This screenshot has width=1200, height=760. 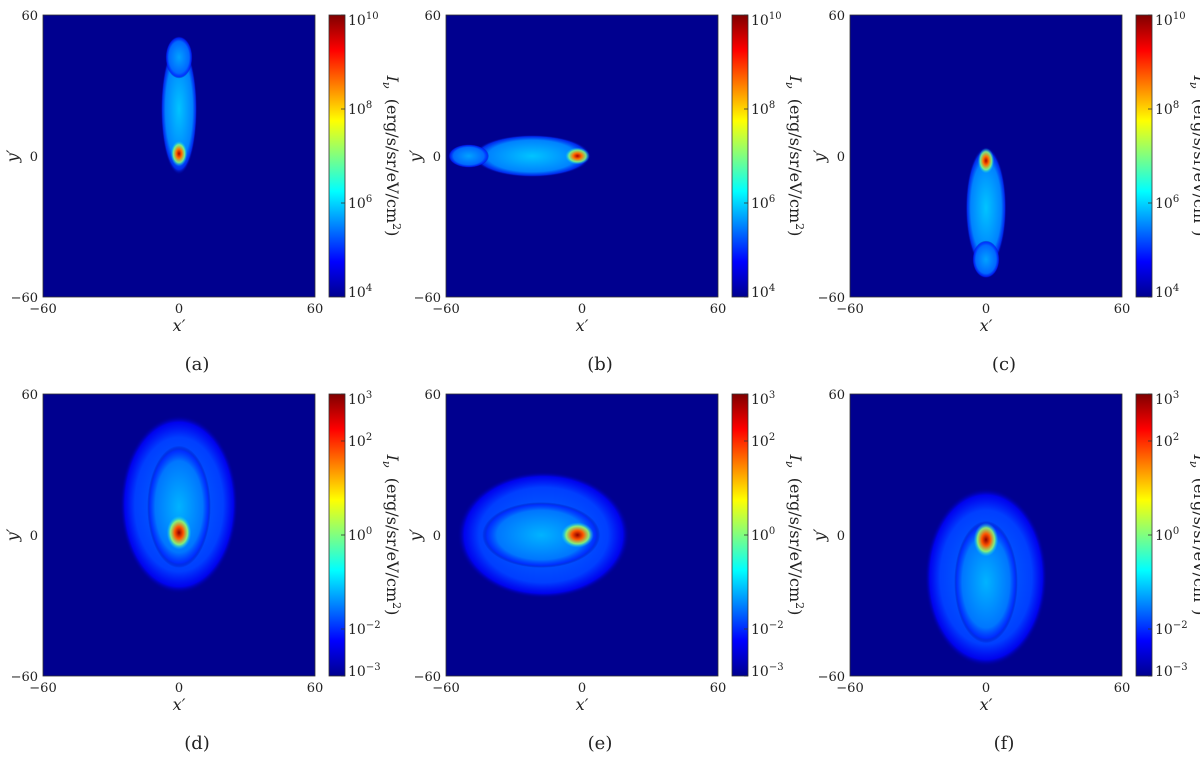 What do you see at coordinates (197, 743) in the screenshot?
I see `panel-label: (d)` at bounding box center [197, 743].